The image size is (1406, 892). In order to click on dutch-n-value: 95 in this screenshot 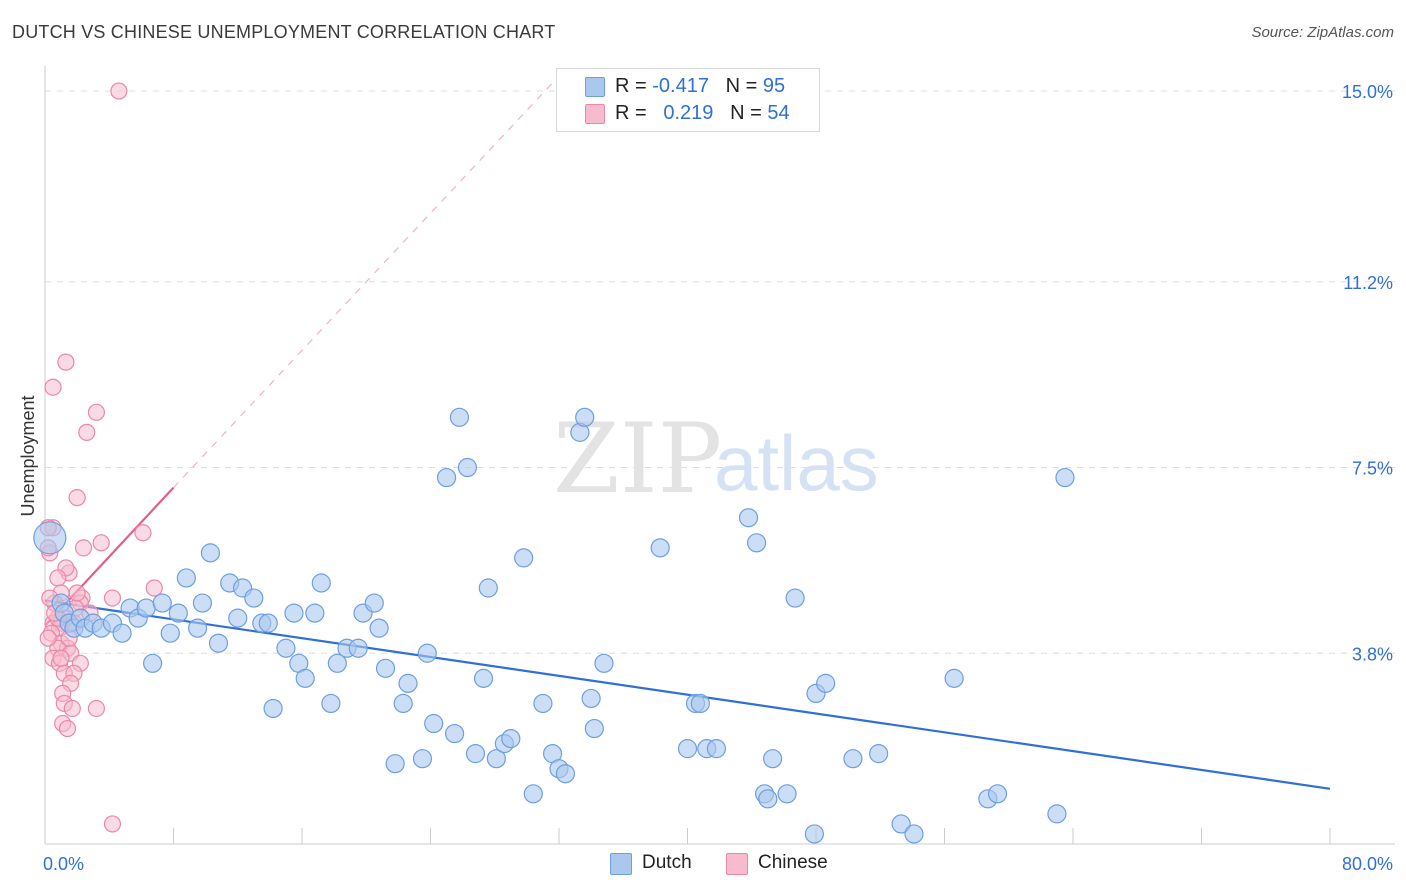, I will do `click(774, 86)`.